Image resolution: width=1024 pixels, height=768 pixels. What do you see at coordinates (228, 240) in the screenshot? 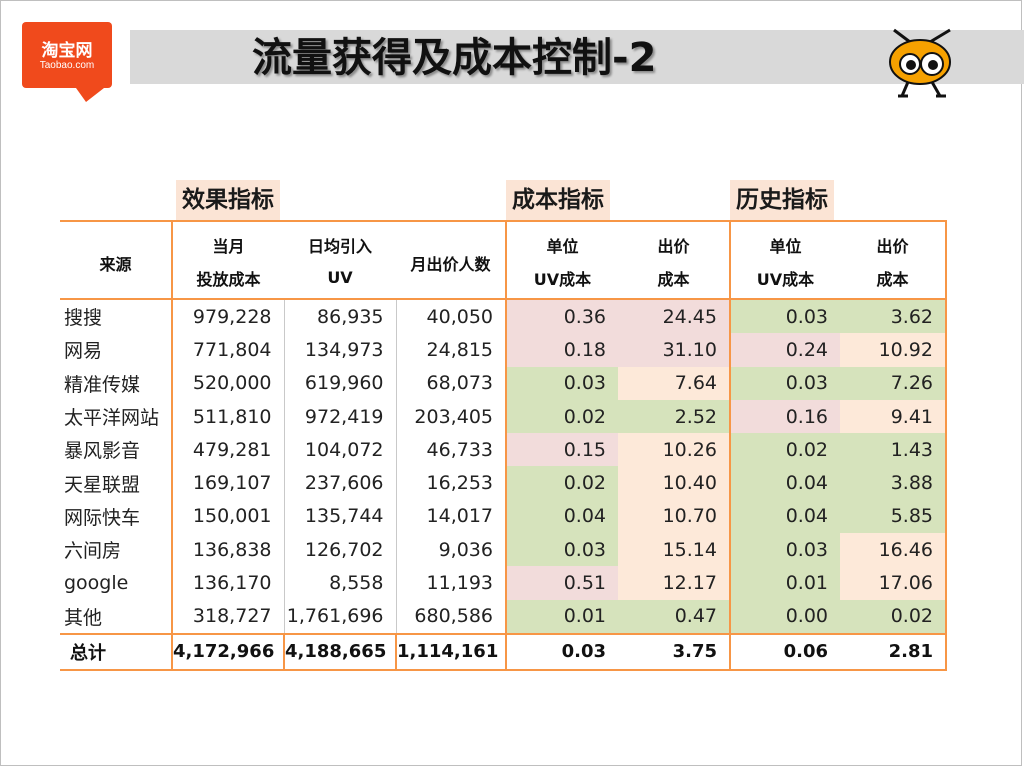
I see `header-monthly-cost-line1: 当月` at bounding box center [228, 240].